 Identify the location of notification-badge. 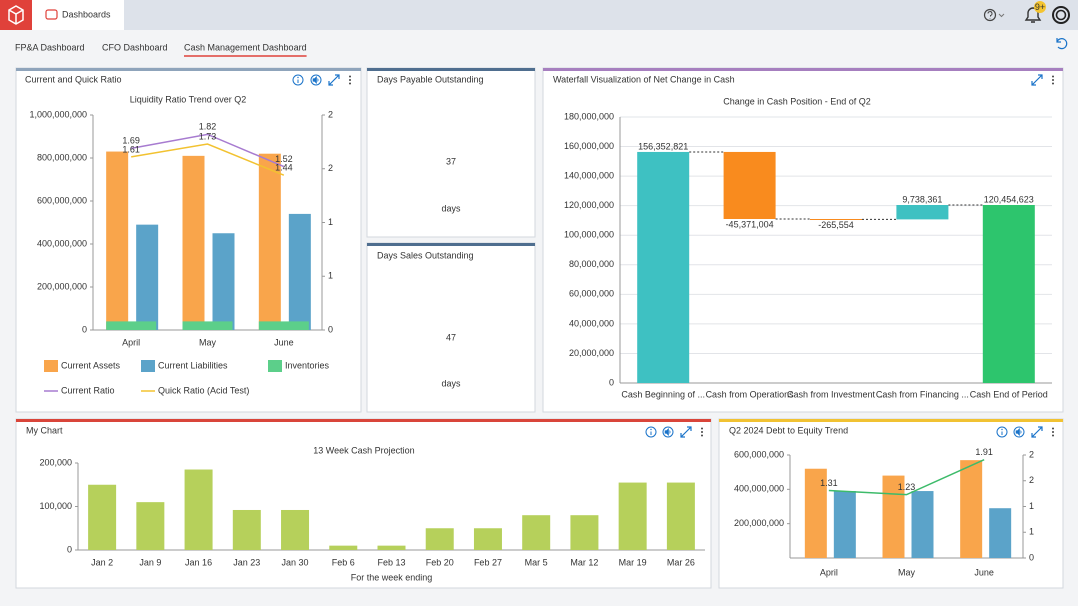
(1040, 7).